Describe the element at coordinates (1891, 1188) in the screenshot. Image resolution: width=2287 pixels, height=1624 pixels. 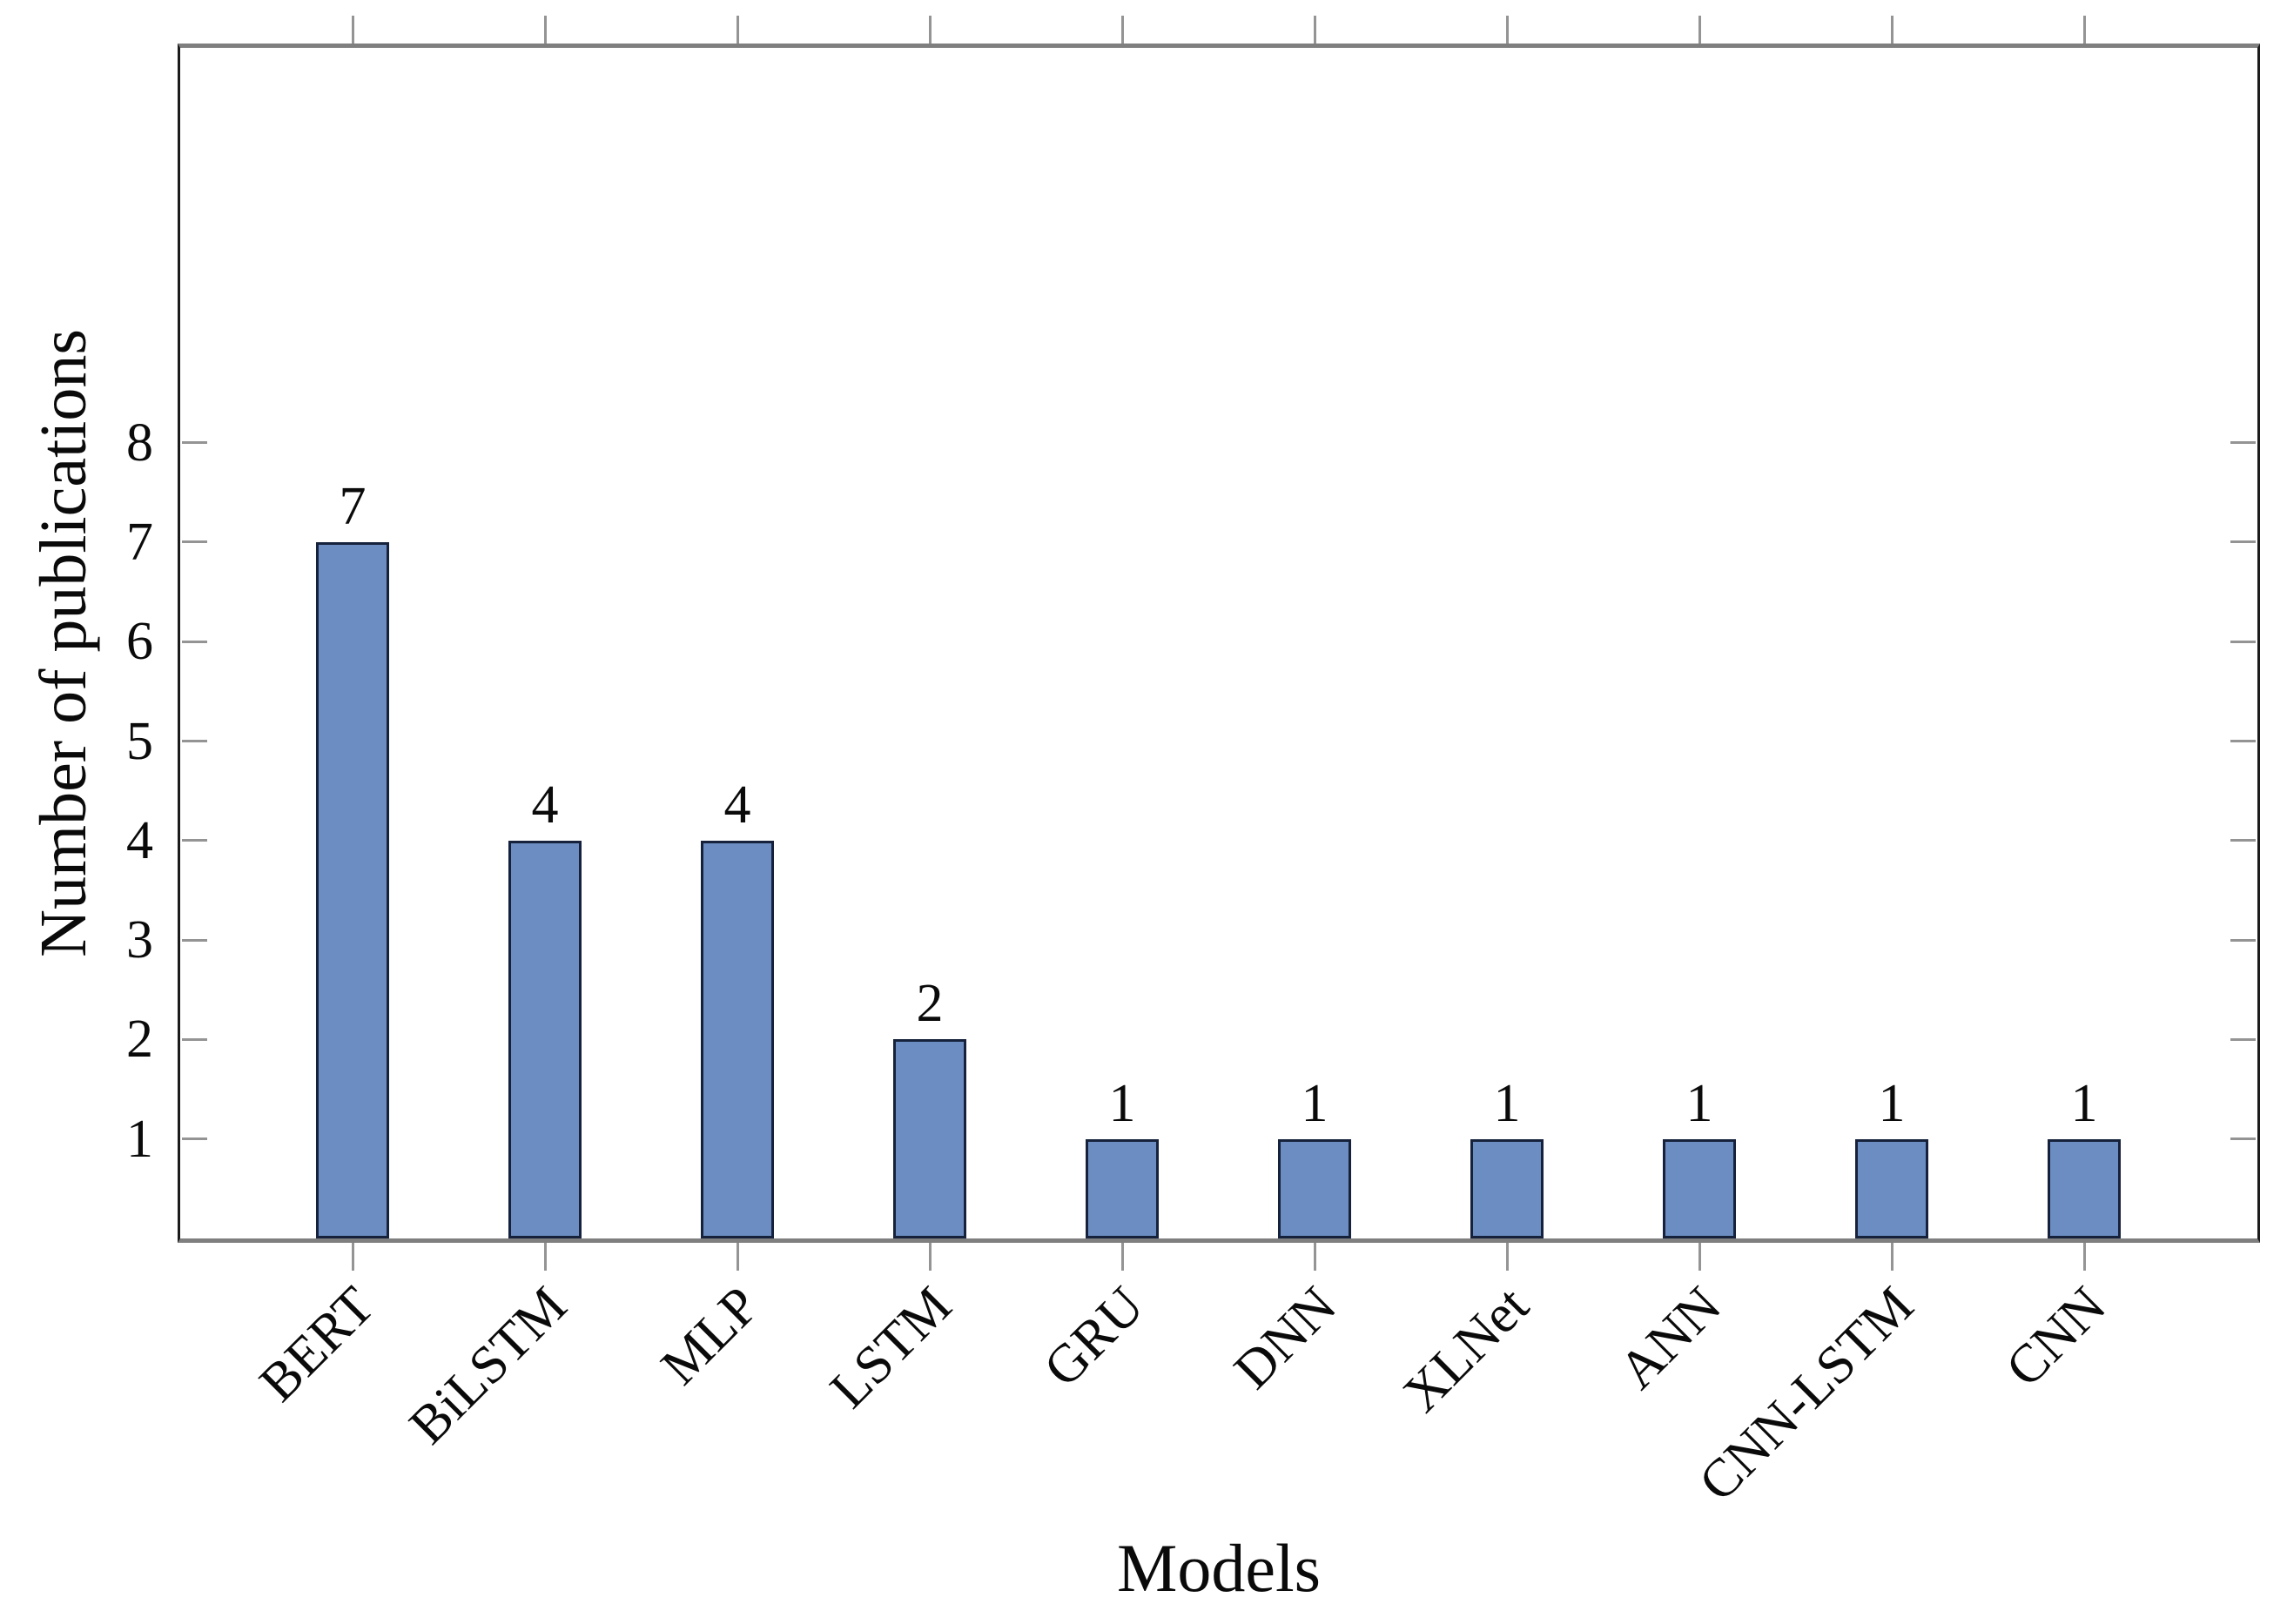
I see `bar-cnn-lstm` at that location.